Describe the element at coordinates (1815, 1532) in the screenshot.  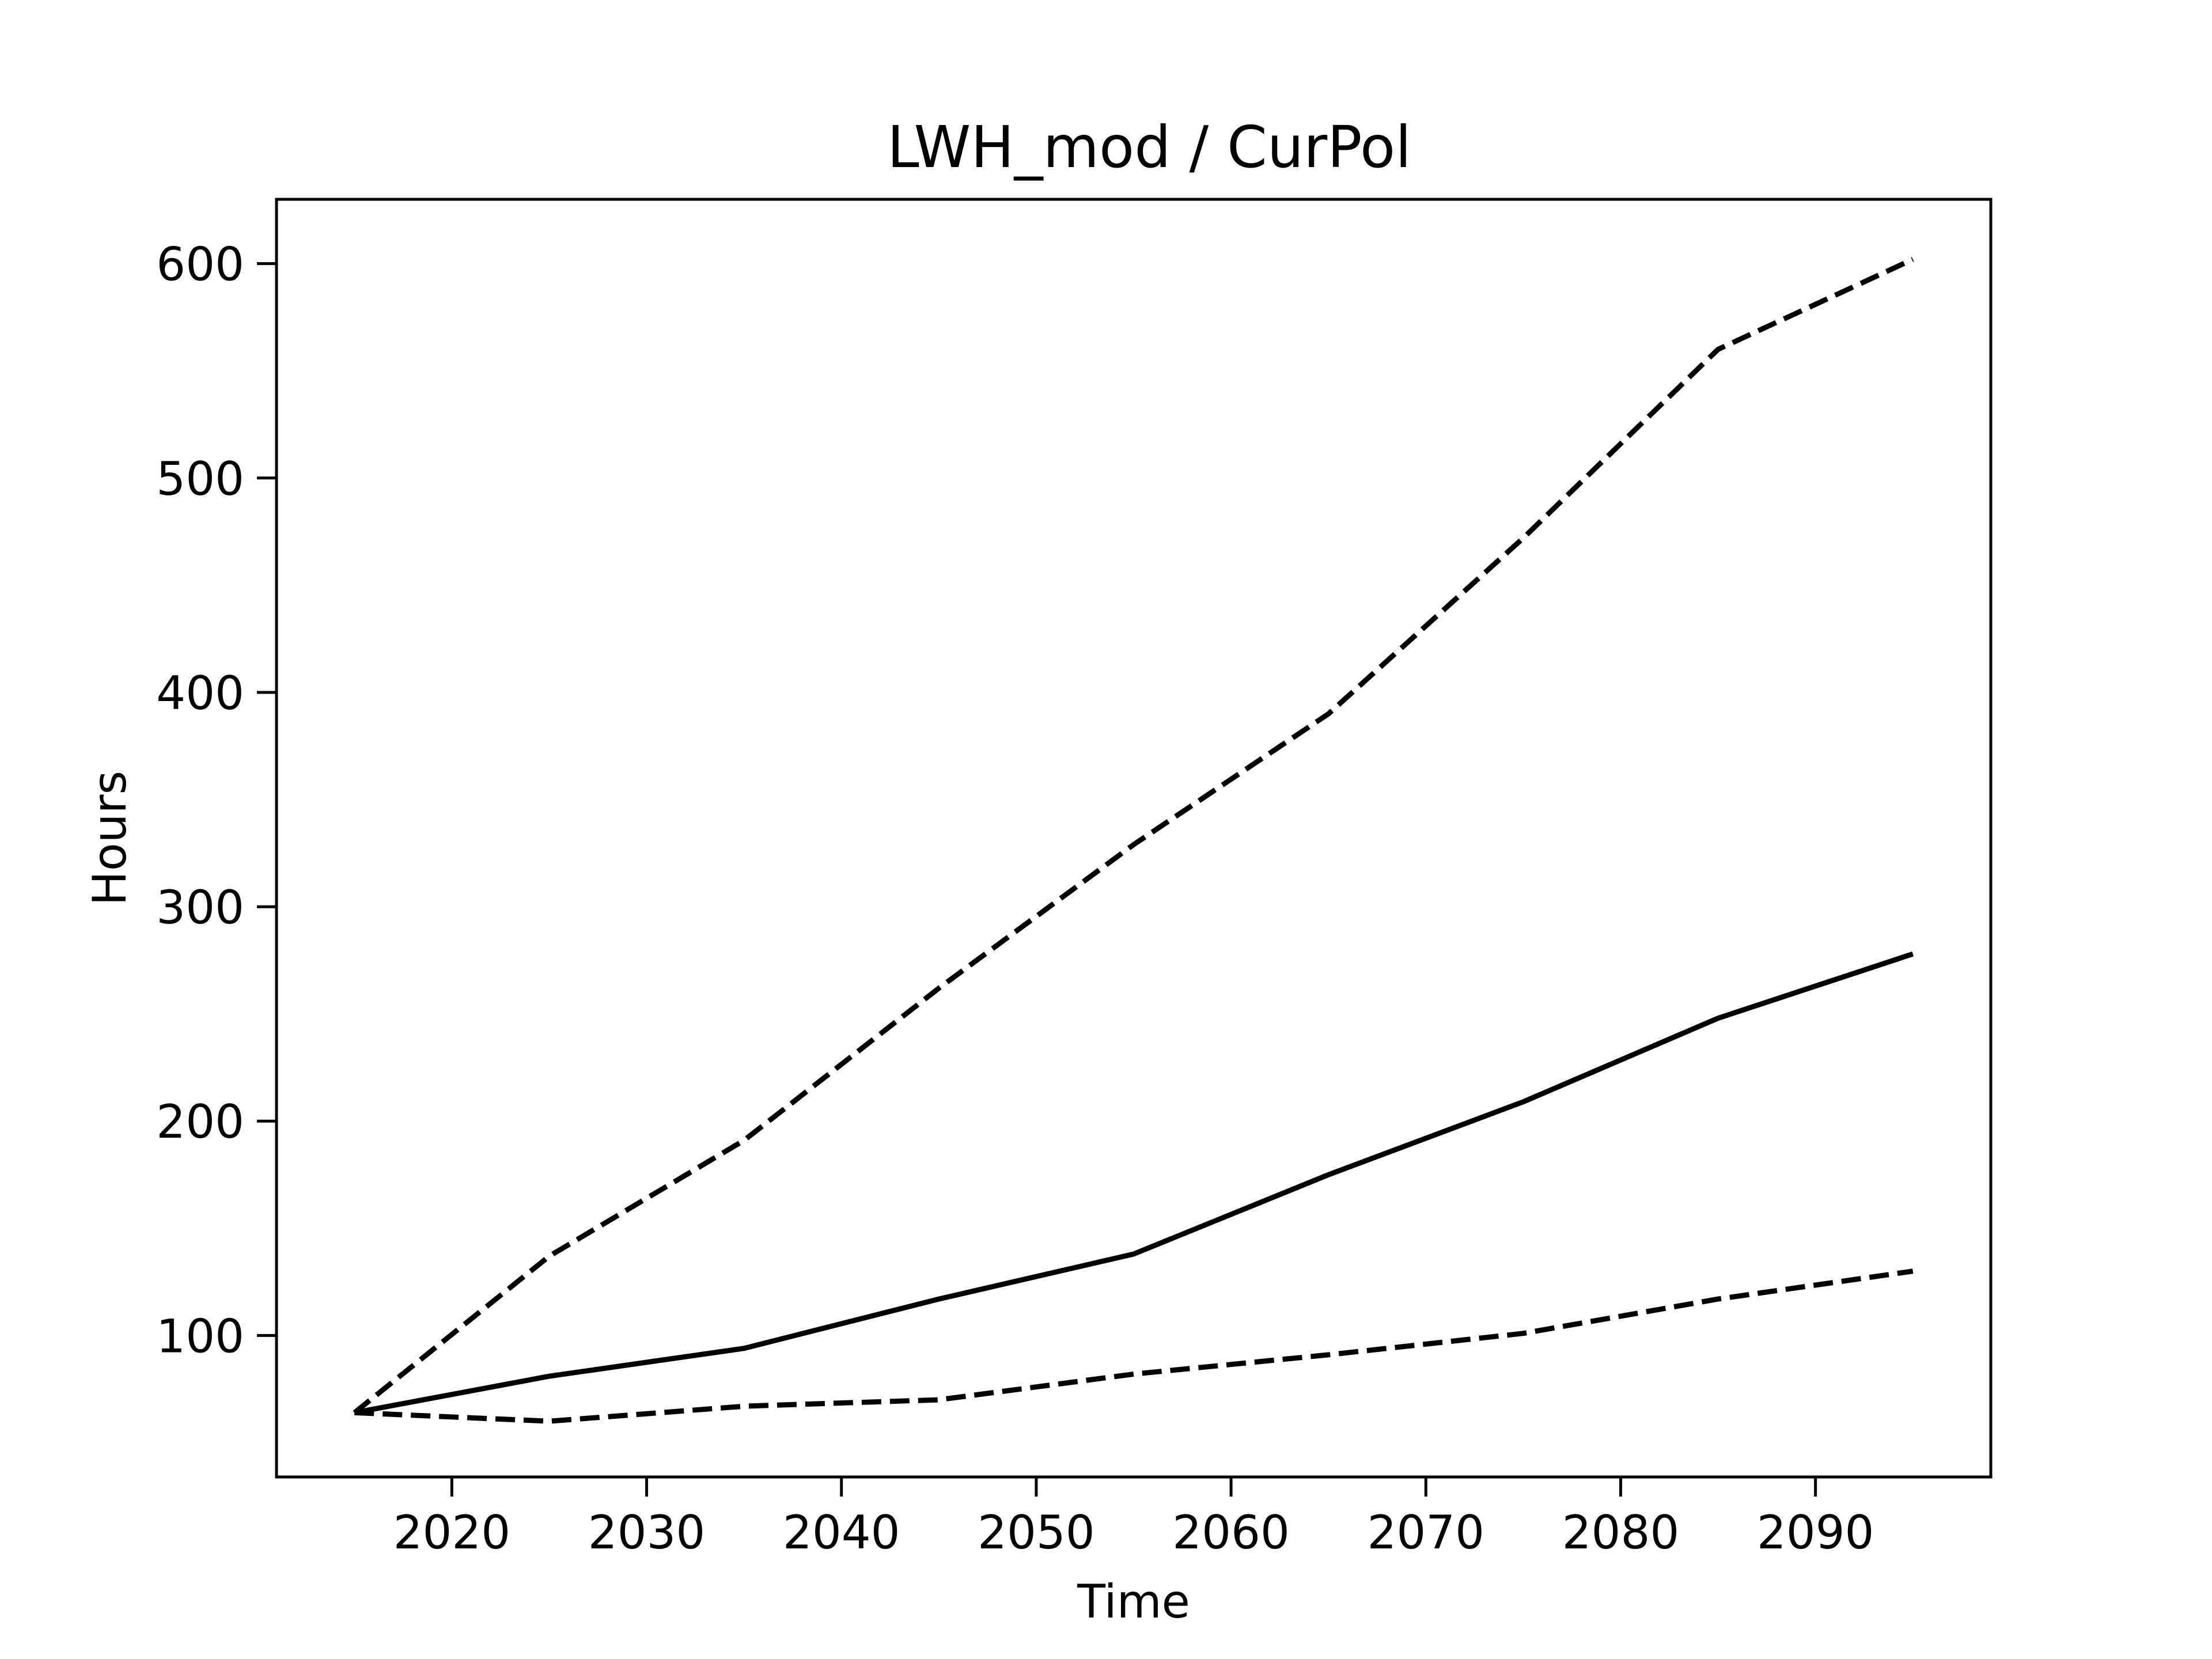
I see `x-tick-label: 2090` at that location.